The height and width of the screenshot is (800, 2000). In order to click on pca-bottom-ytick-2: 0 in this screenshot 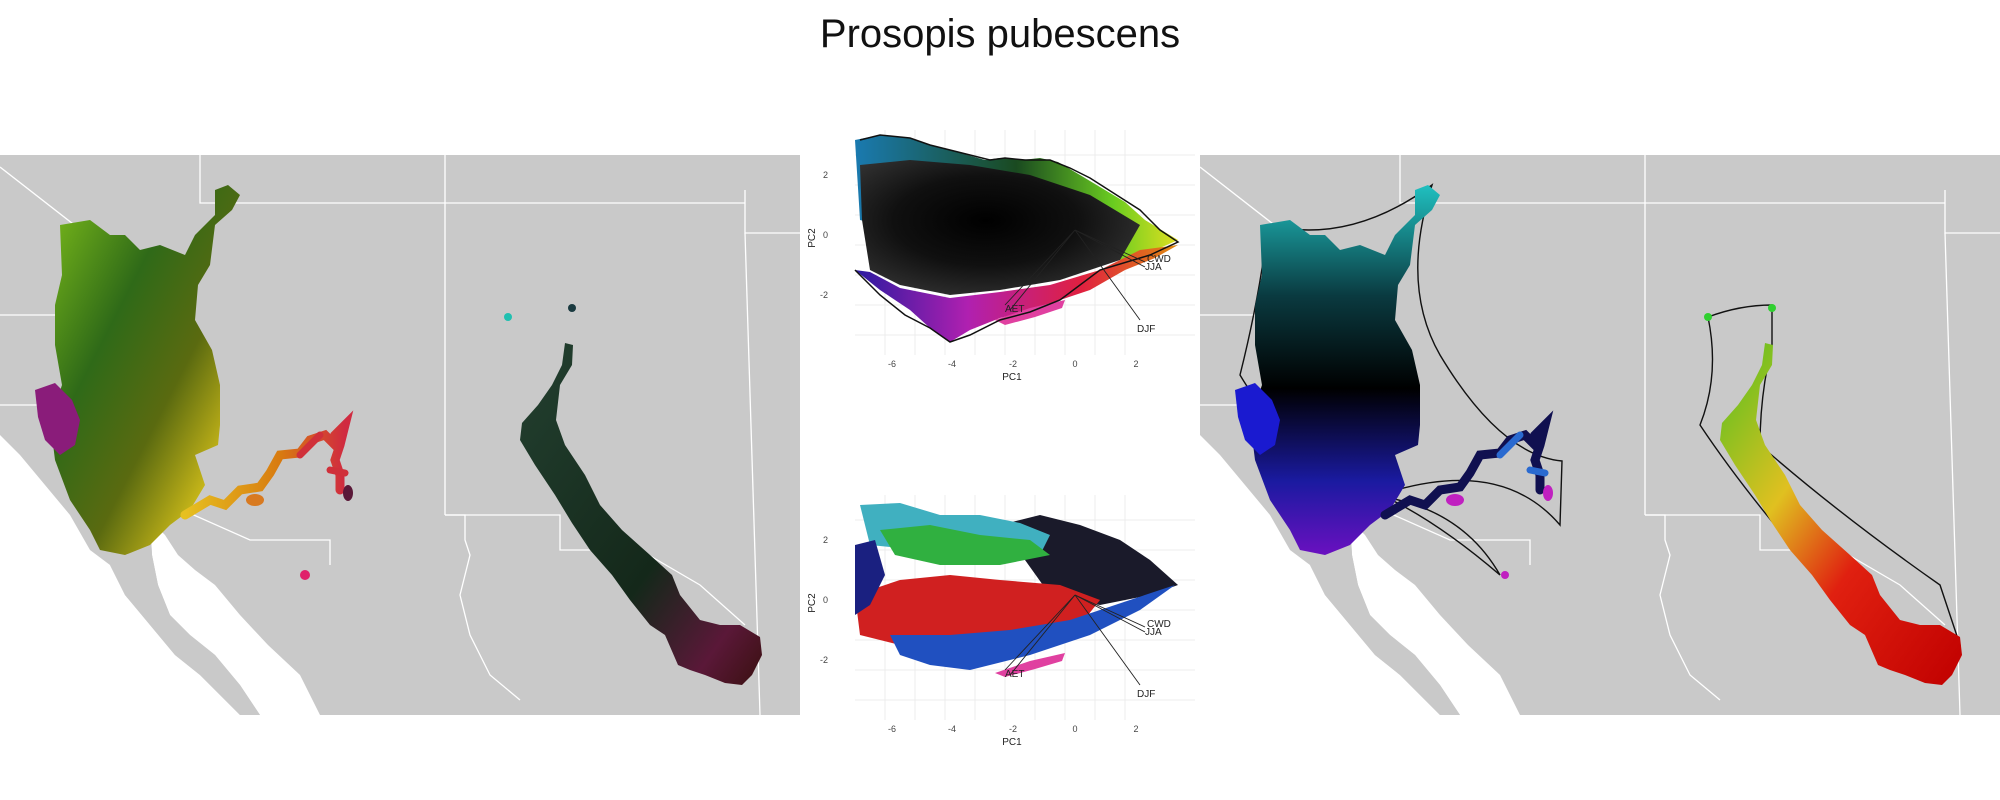, I will do `click(825, 600)`.